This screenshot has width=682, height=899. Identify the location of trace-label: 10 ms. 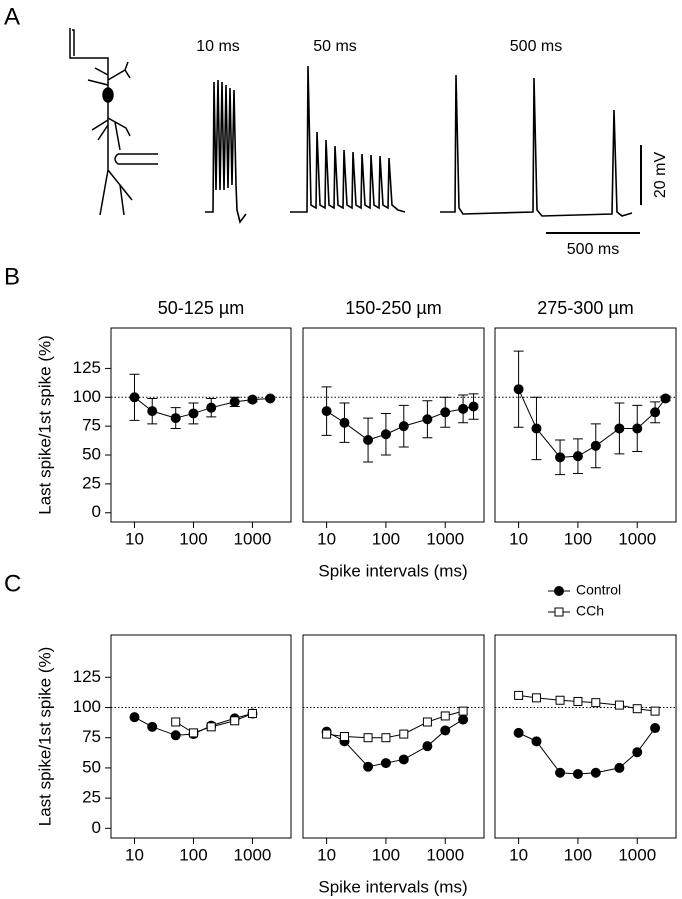
(218, 46).